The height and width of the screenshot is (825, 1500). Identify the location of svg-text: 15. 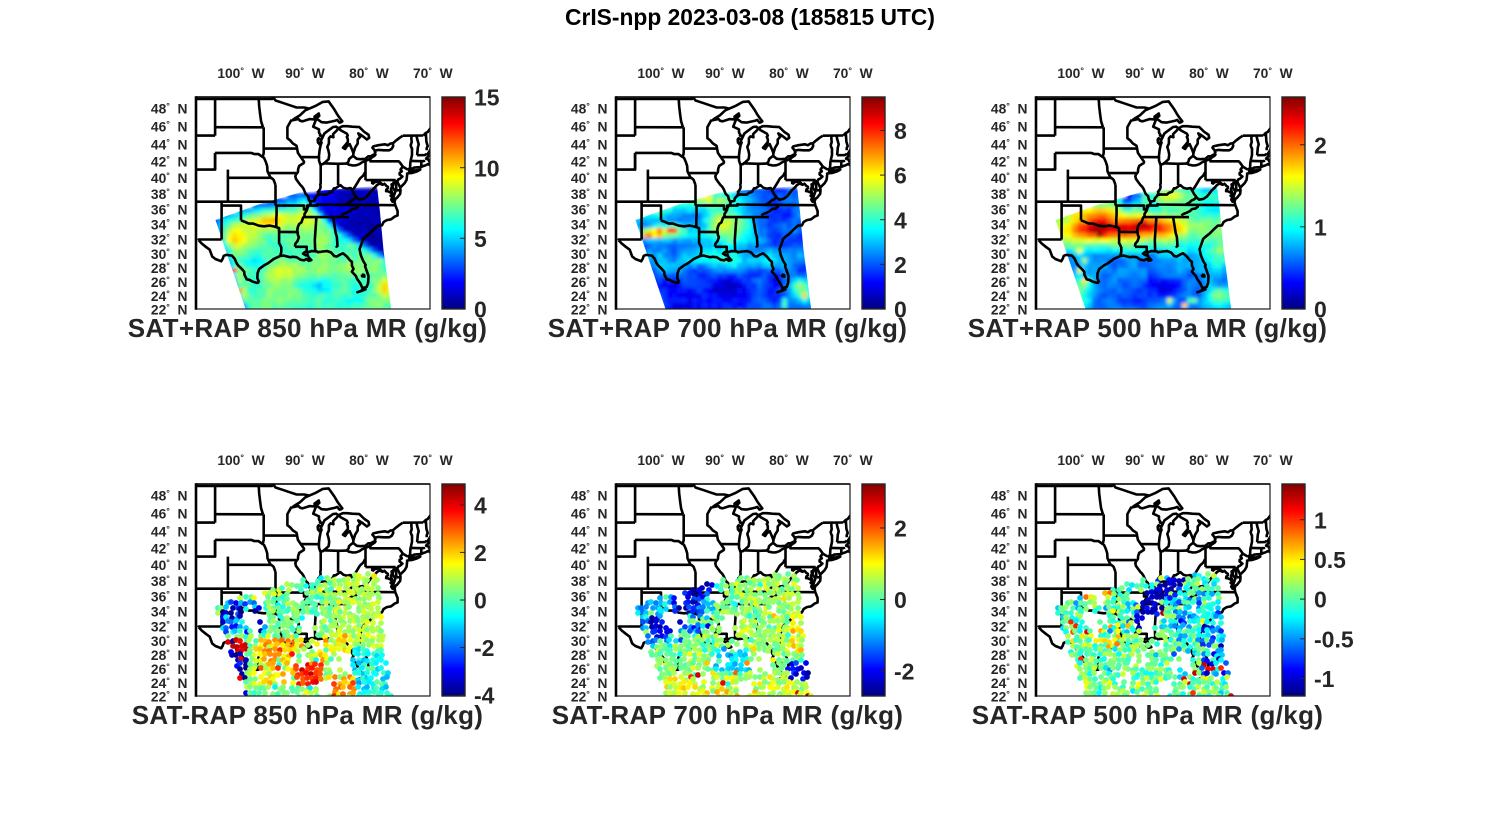
(487, 98).